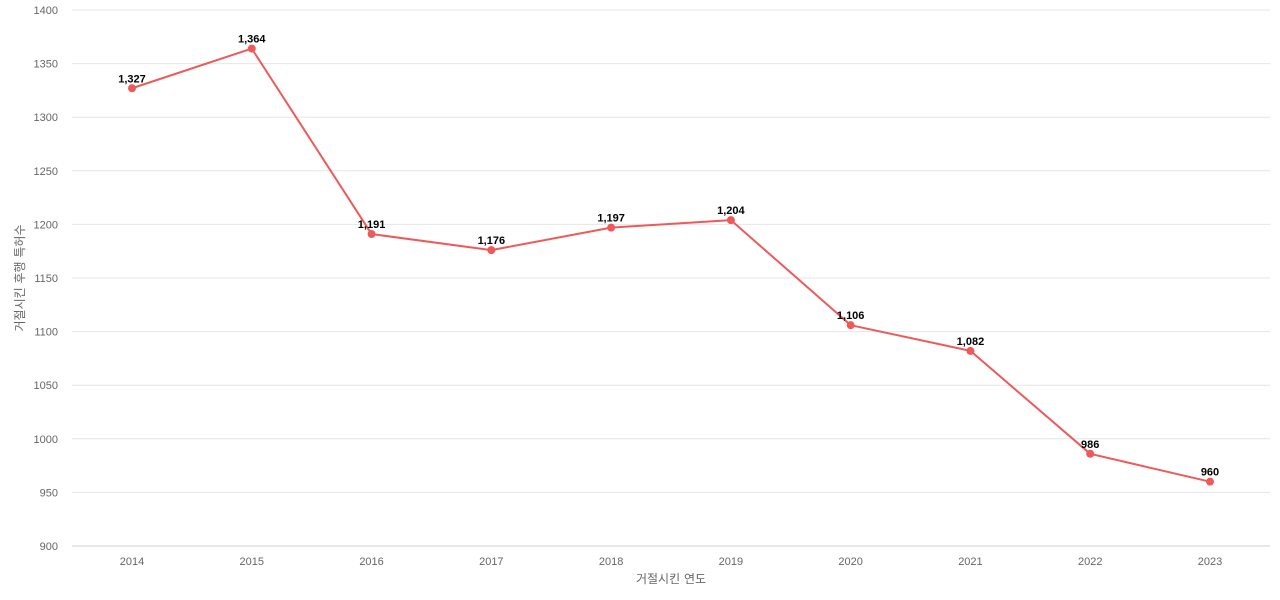 The image size is (1280, 600). Describe the element at coordinates (671, 579) in the screenshot. I see `x-axis-title: 거절시킨 연도` at that location.